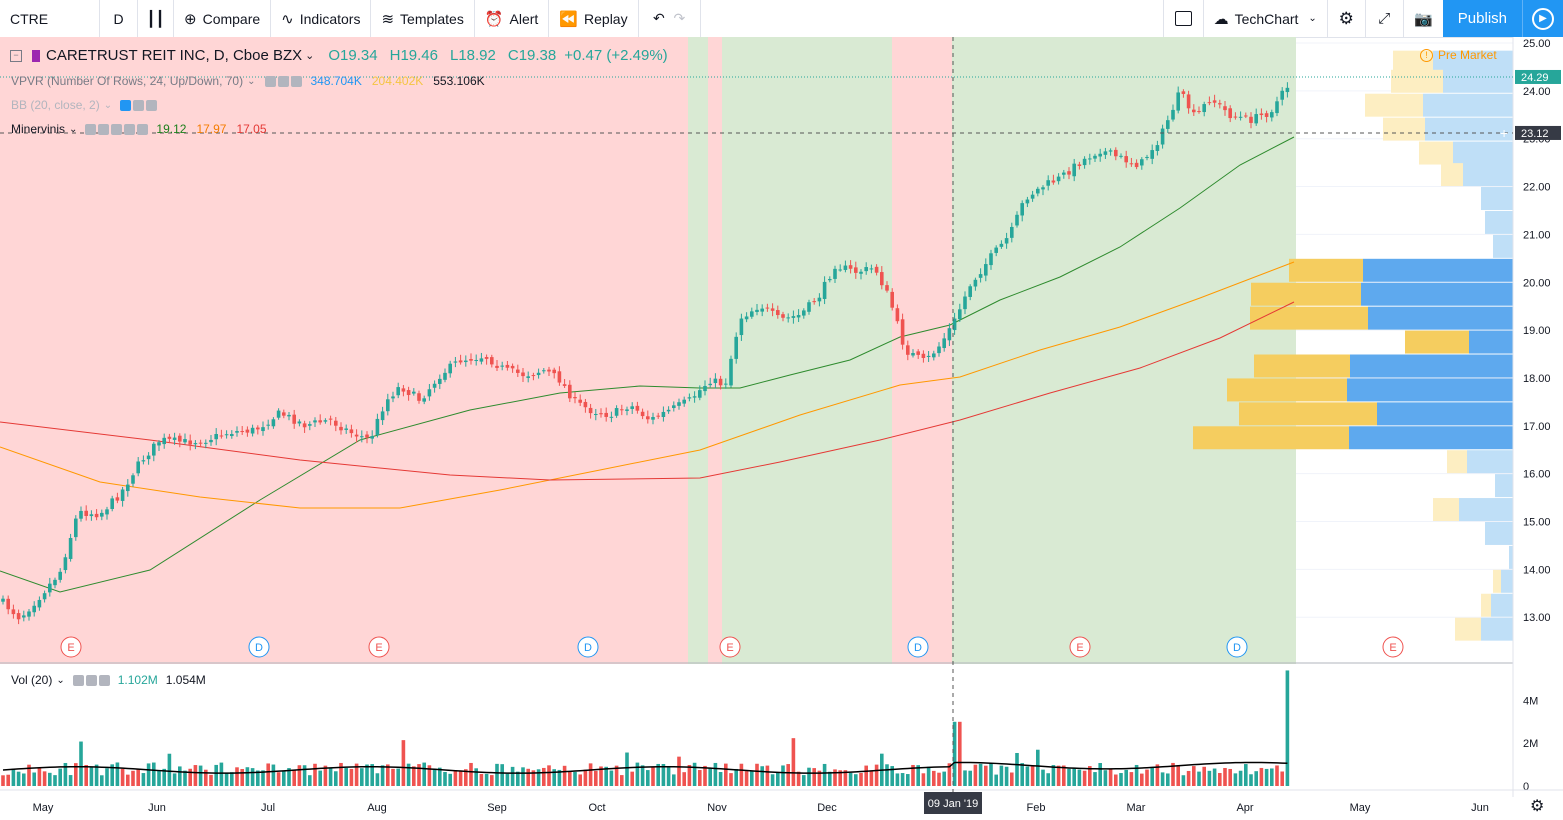 The width and height of the screenshot is (1563, 820). Describe the element at coordinates (16, 55) in the screenshot. I see `legend-collapse-icon: −` at that location.